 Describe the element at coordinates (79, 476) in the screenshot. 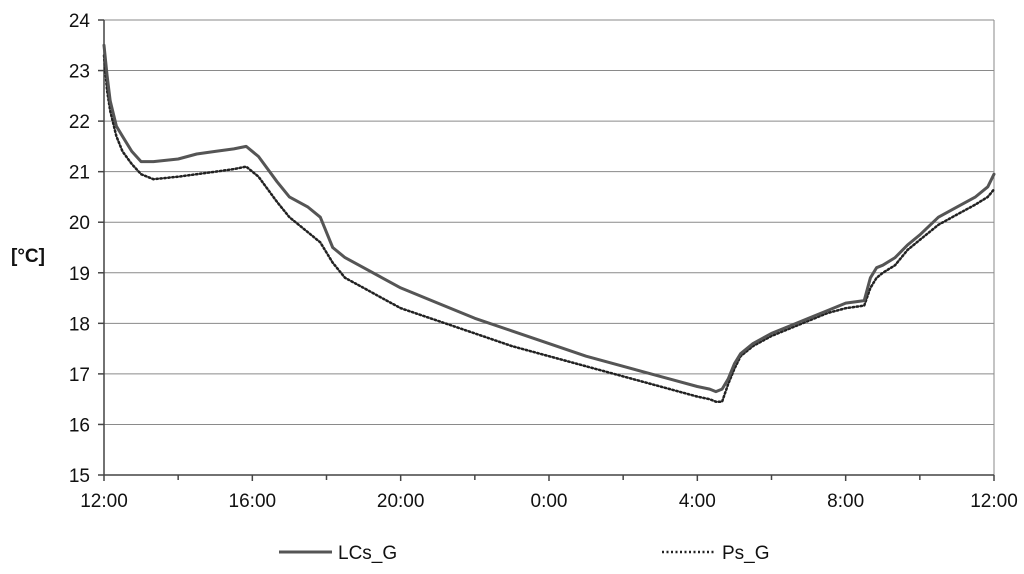

I see `y-tick-label: 15` at that location.